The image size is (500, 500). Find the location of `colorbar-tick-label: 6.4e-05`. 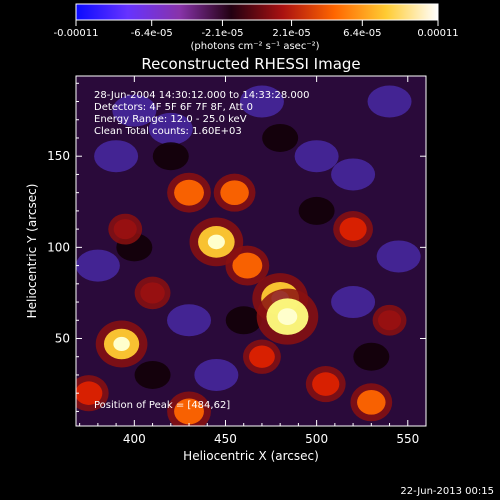

colorbar-tick-label: 6.4e-05 is located at coordinates (362, 33).